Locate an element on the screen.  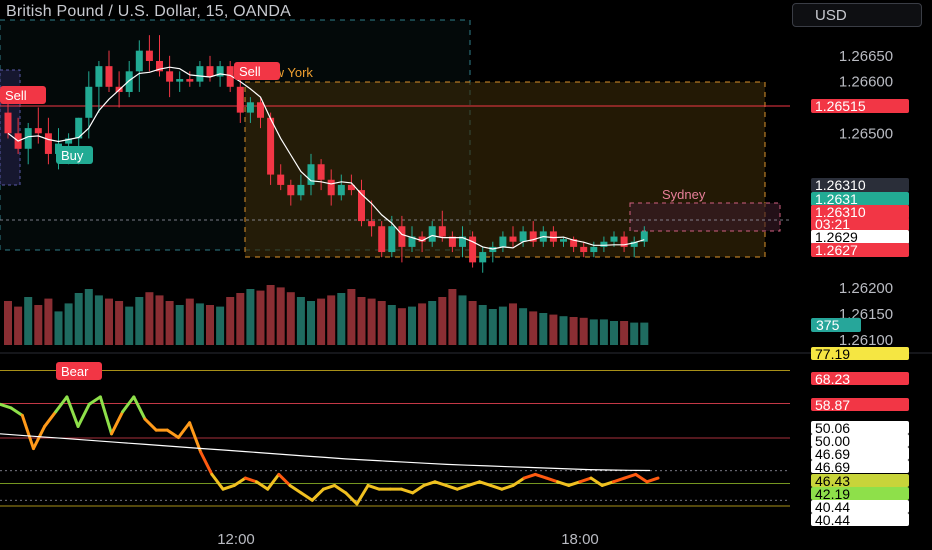
rsi-value-badge: 40.44 is located at coordinates (860, 507).